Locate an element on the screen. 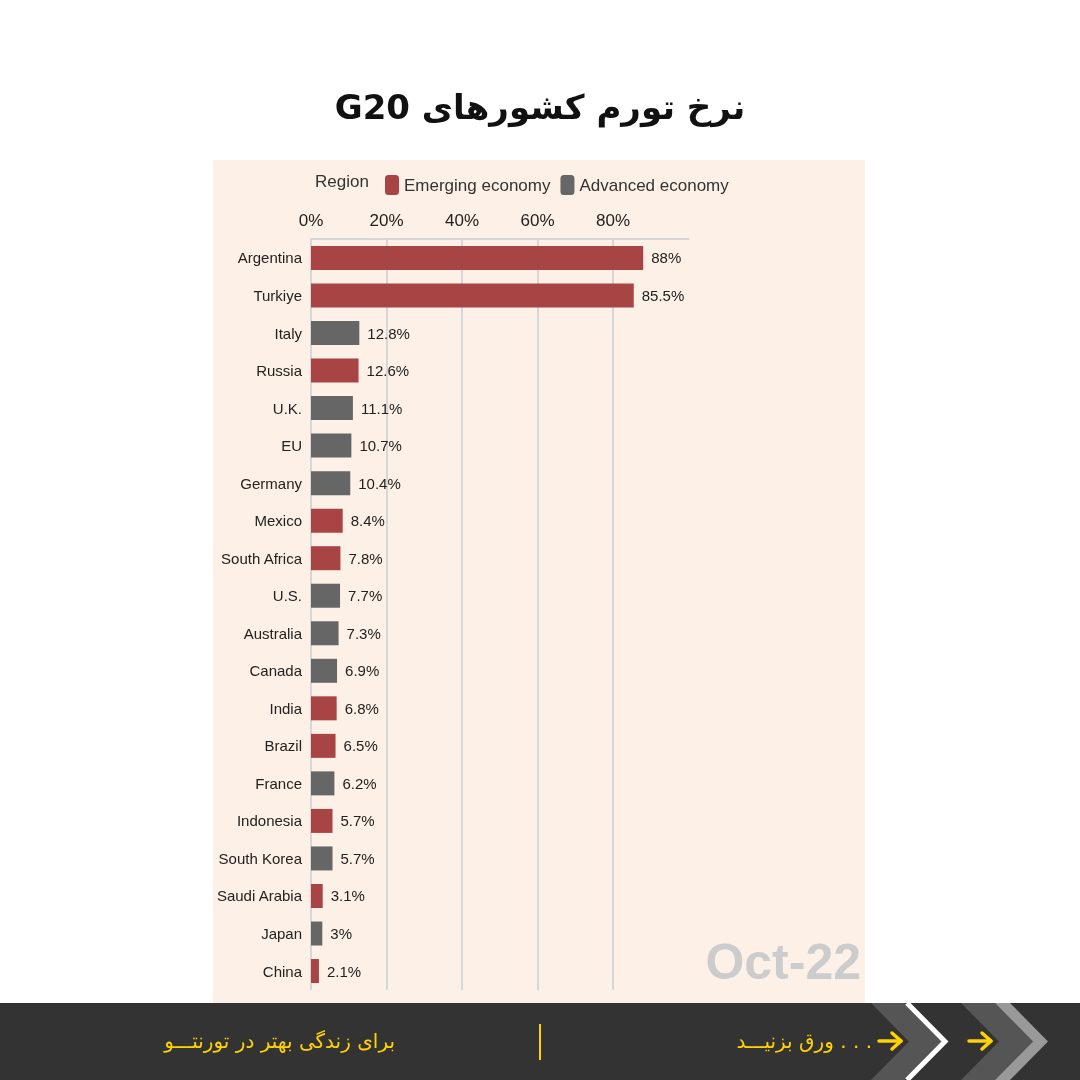 The image size is (1080, 1080). y-tick-label: Germany is located at coordinates (271, 483).